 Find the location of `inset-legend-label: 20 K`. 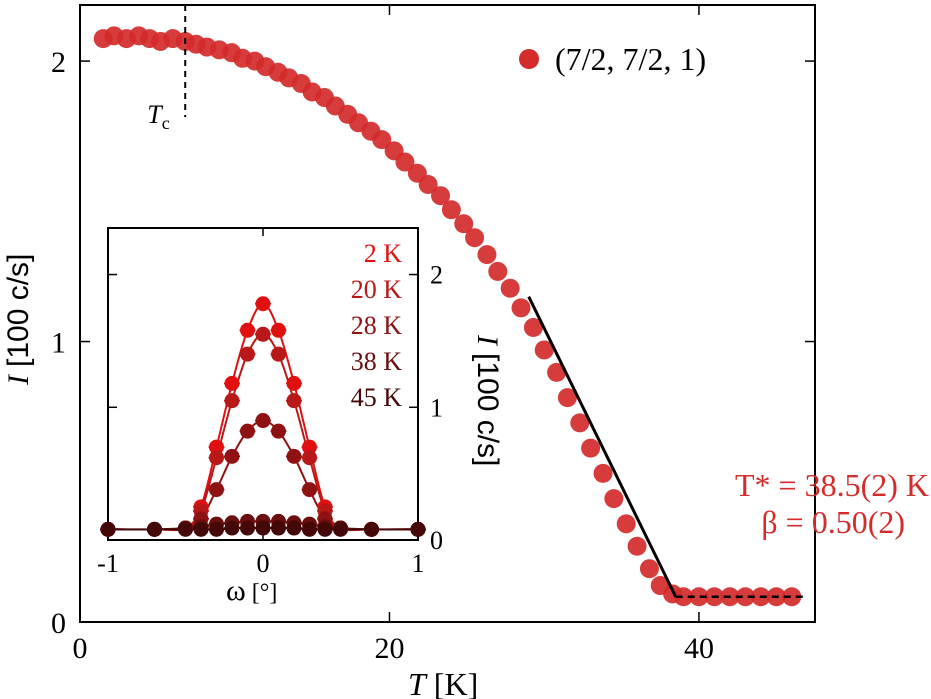

inset-legend-label: 20 K is located at coordinates (377, 289).